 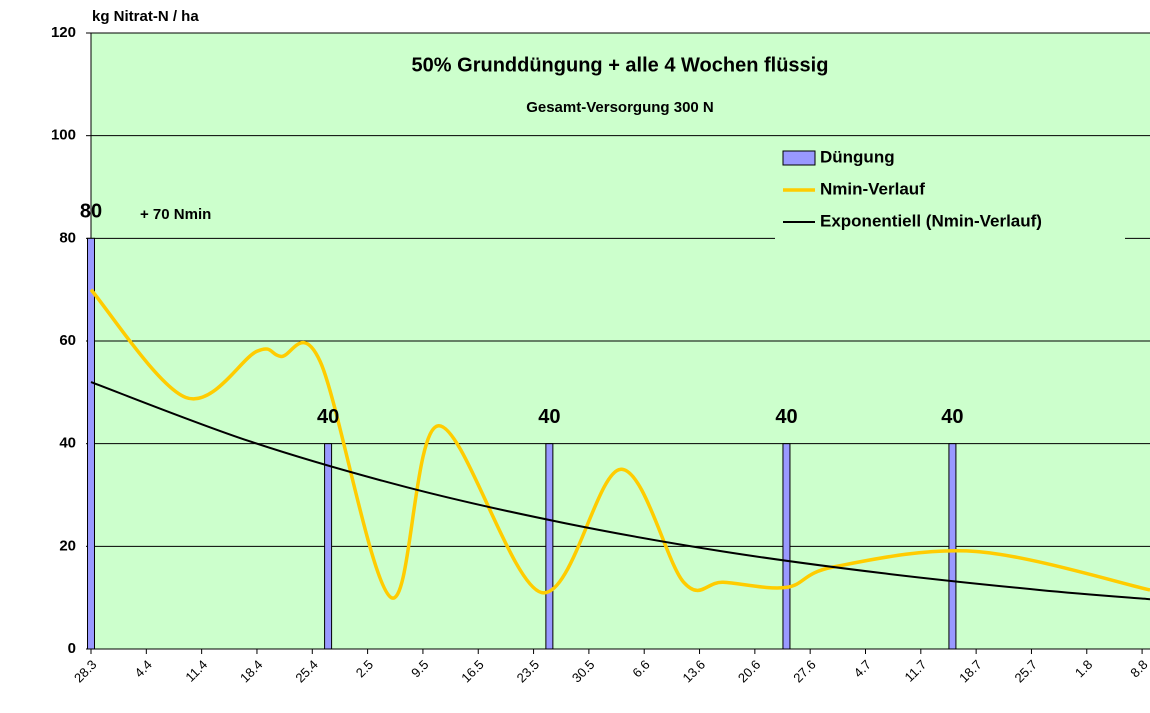 What do you see at coordinates (916, 671) in the screenshot?
I see `x-tick-label: 11.7` at bounding box center [916, 671].